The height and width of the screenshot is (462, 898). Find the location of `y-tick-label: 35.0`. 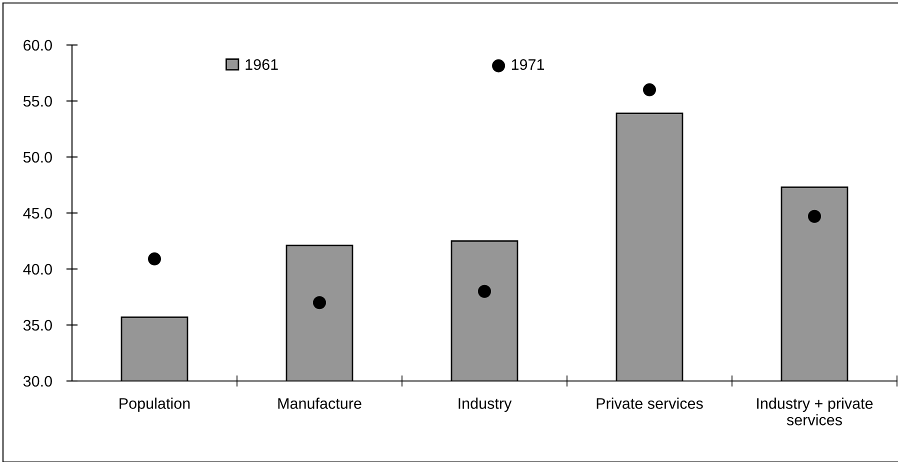

y-tick-label: 35.0 is located at coordinates (37, 325).